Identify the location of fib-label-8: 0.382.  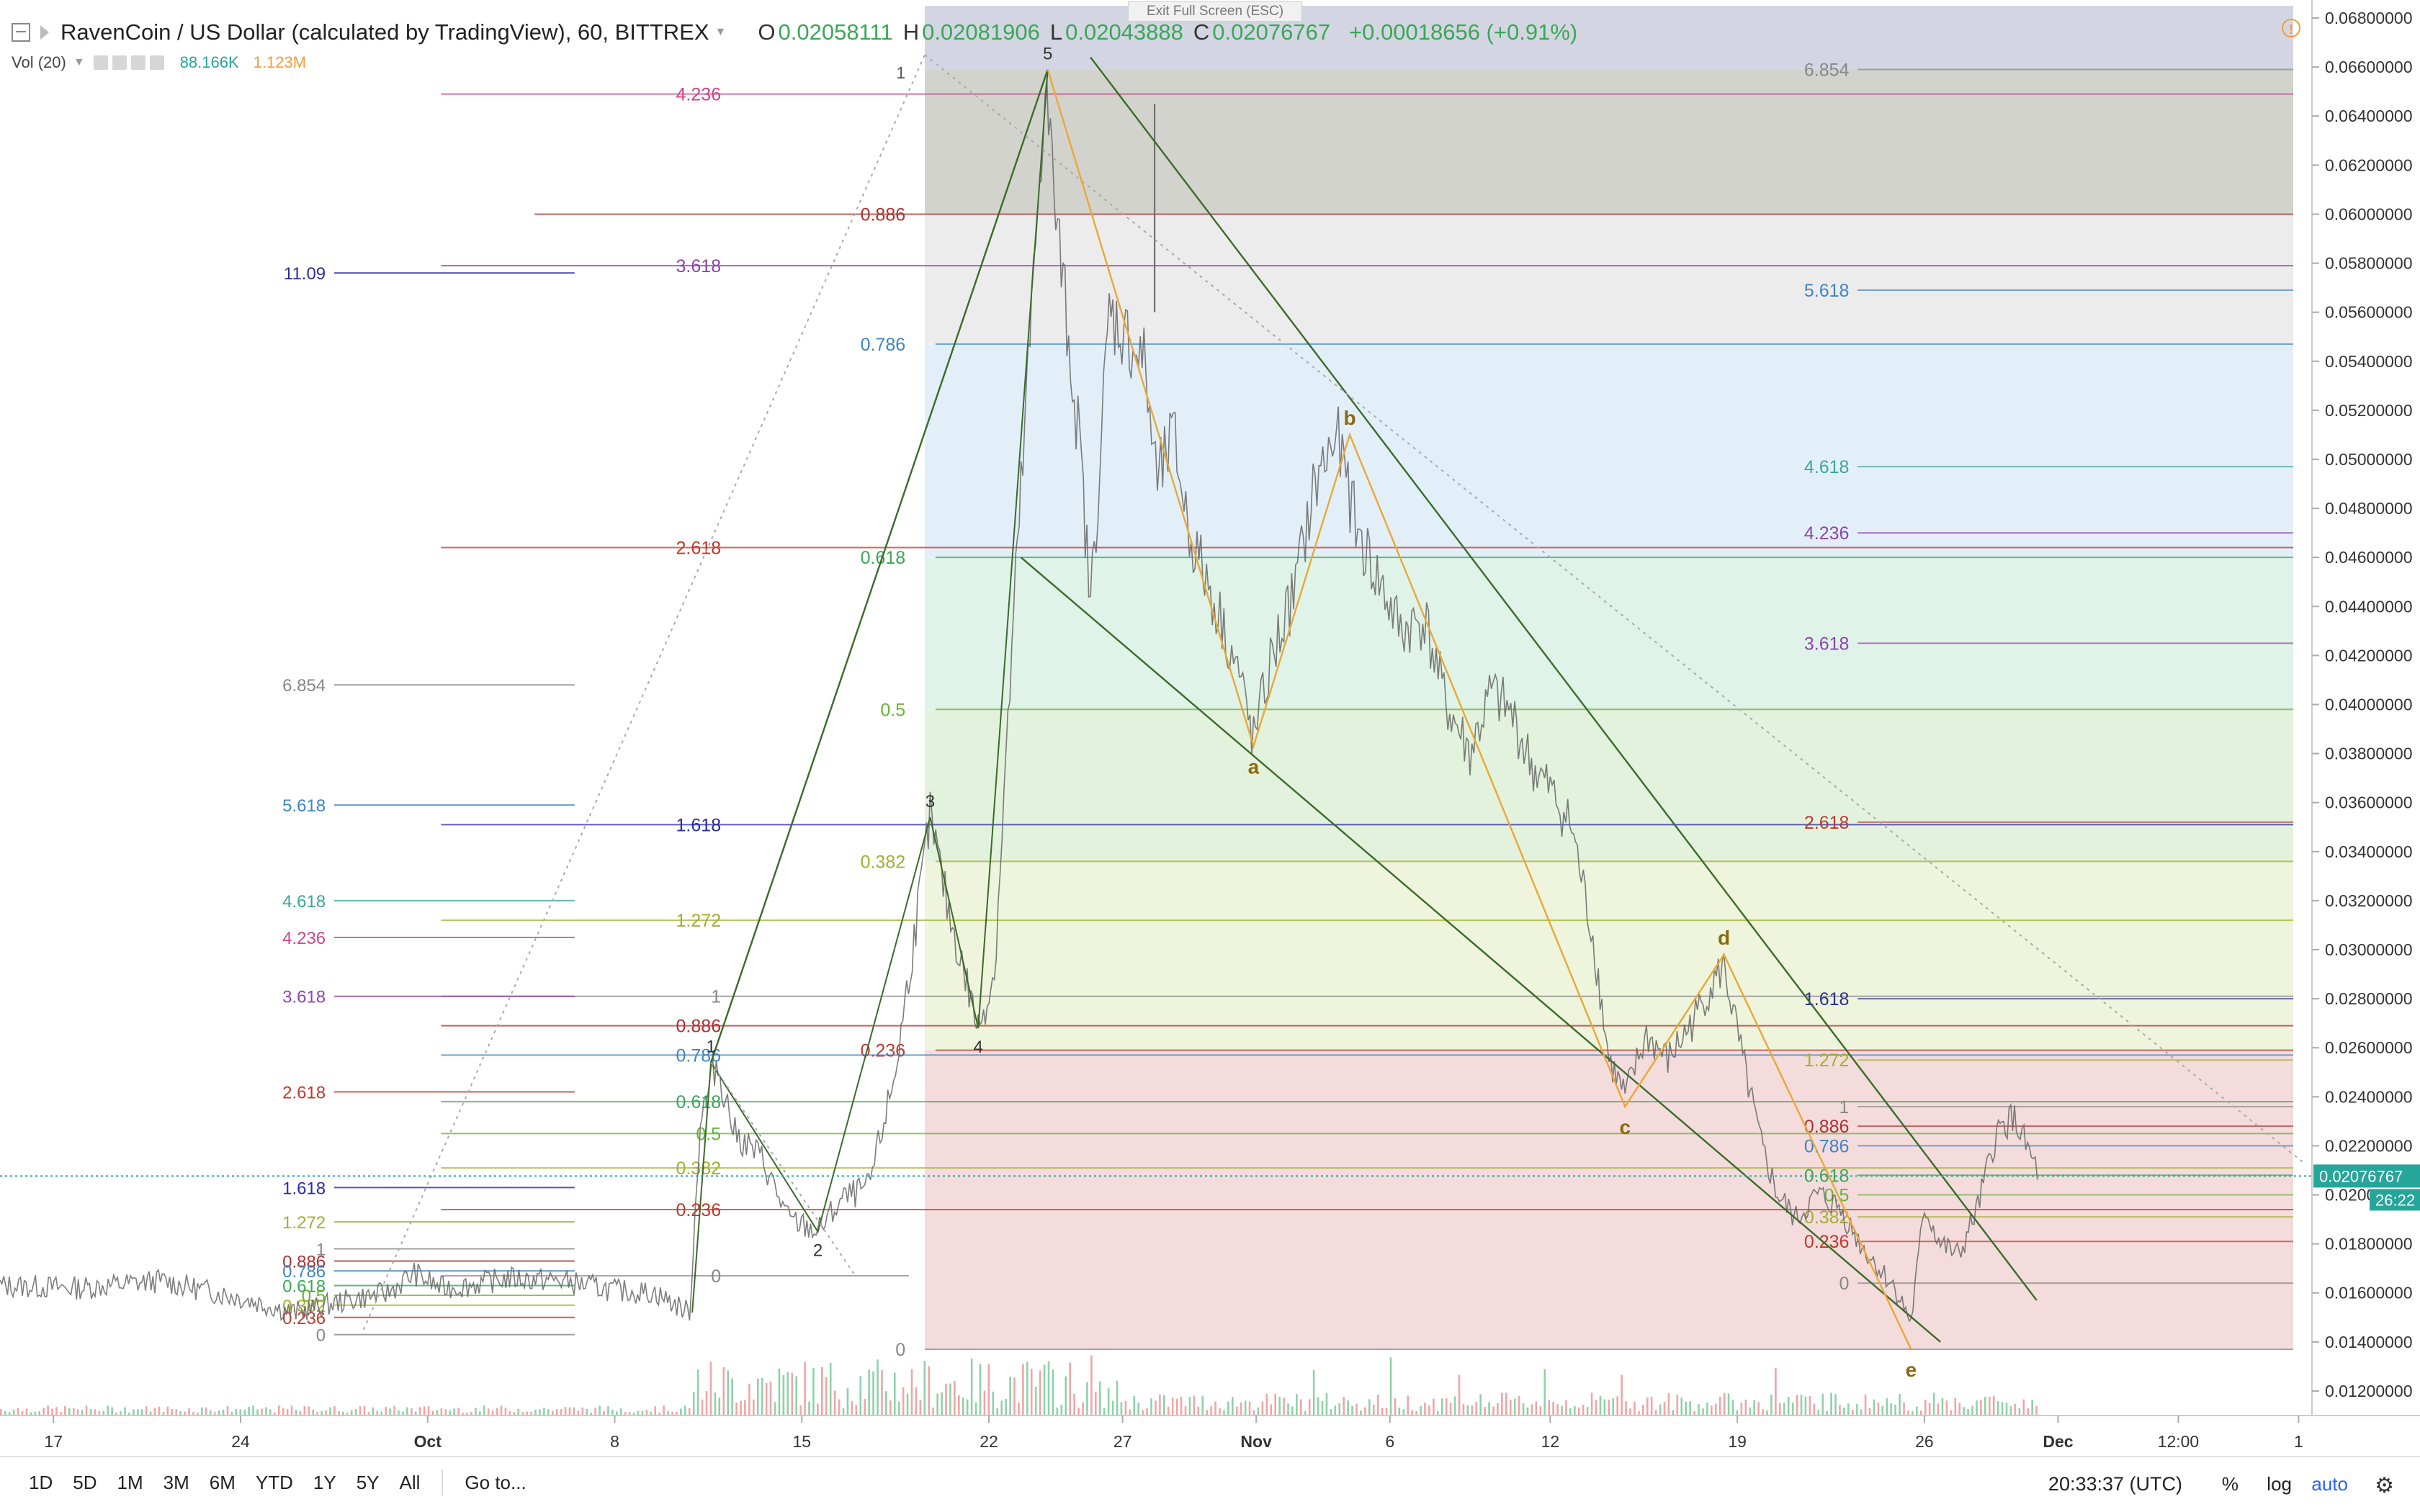
(883, 862).